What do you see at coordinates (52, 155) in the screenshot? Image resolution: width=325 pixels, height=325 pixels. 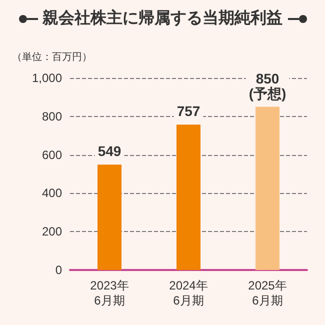 I see `y-tick-label: 600` at bounding box center [52, 155].